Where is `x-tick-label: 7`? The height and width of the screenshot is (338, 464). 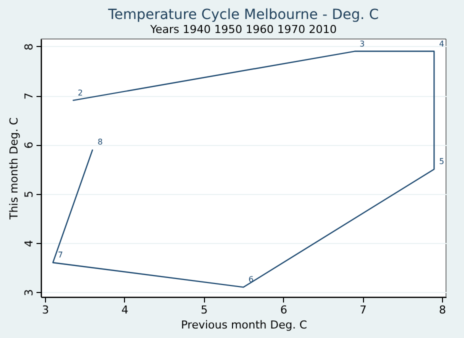 x-tick-label: 7 is located at coordinates (363, 310).